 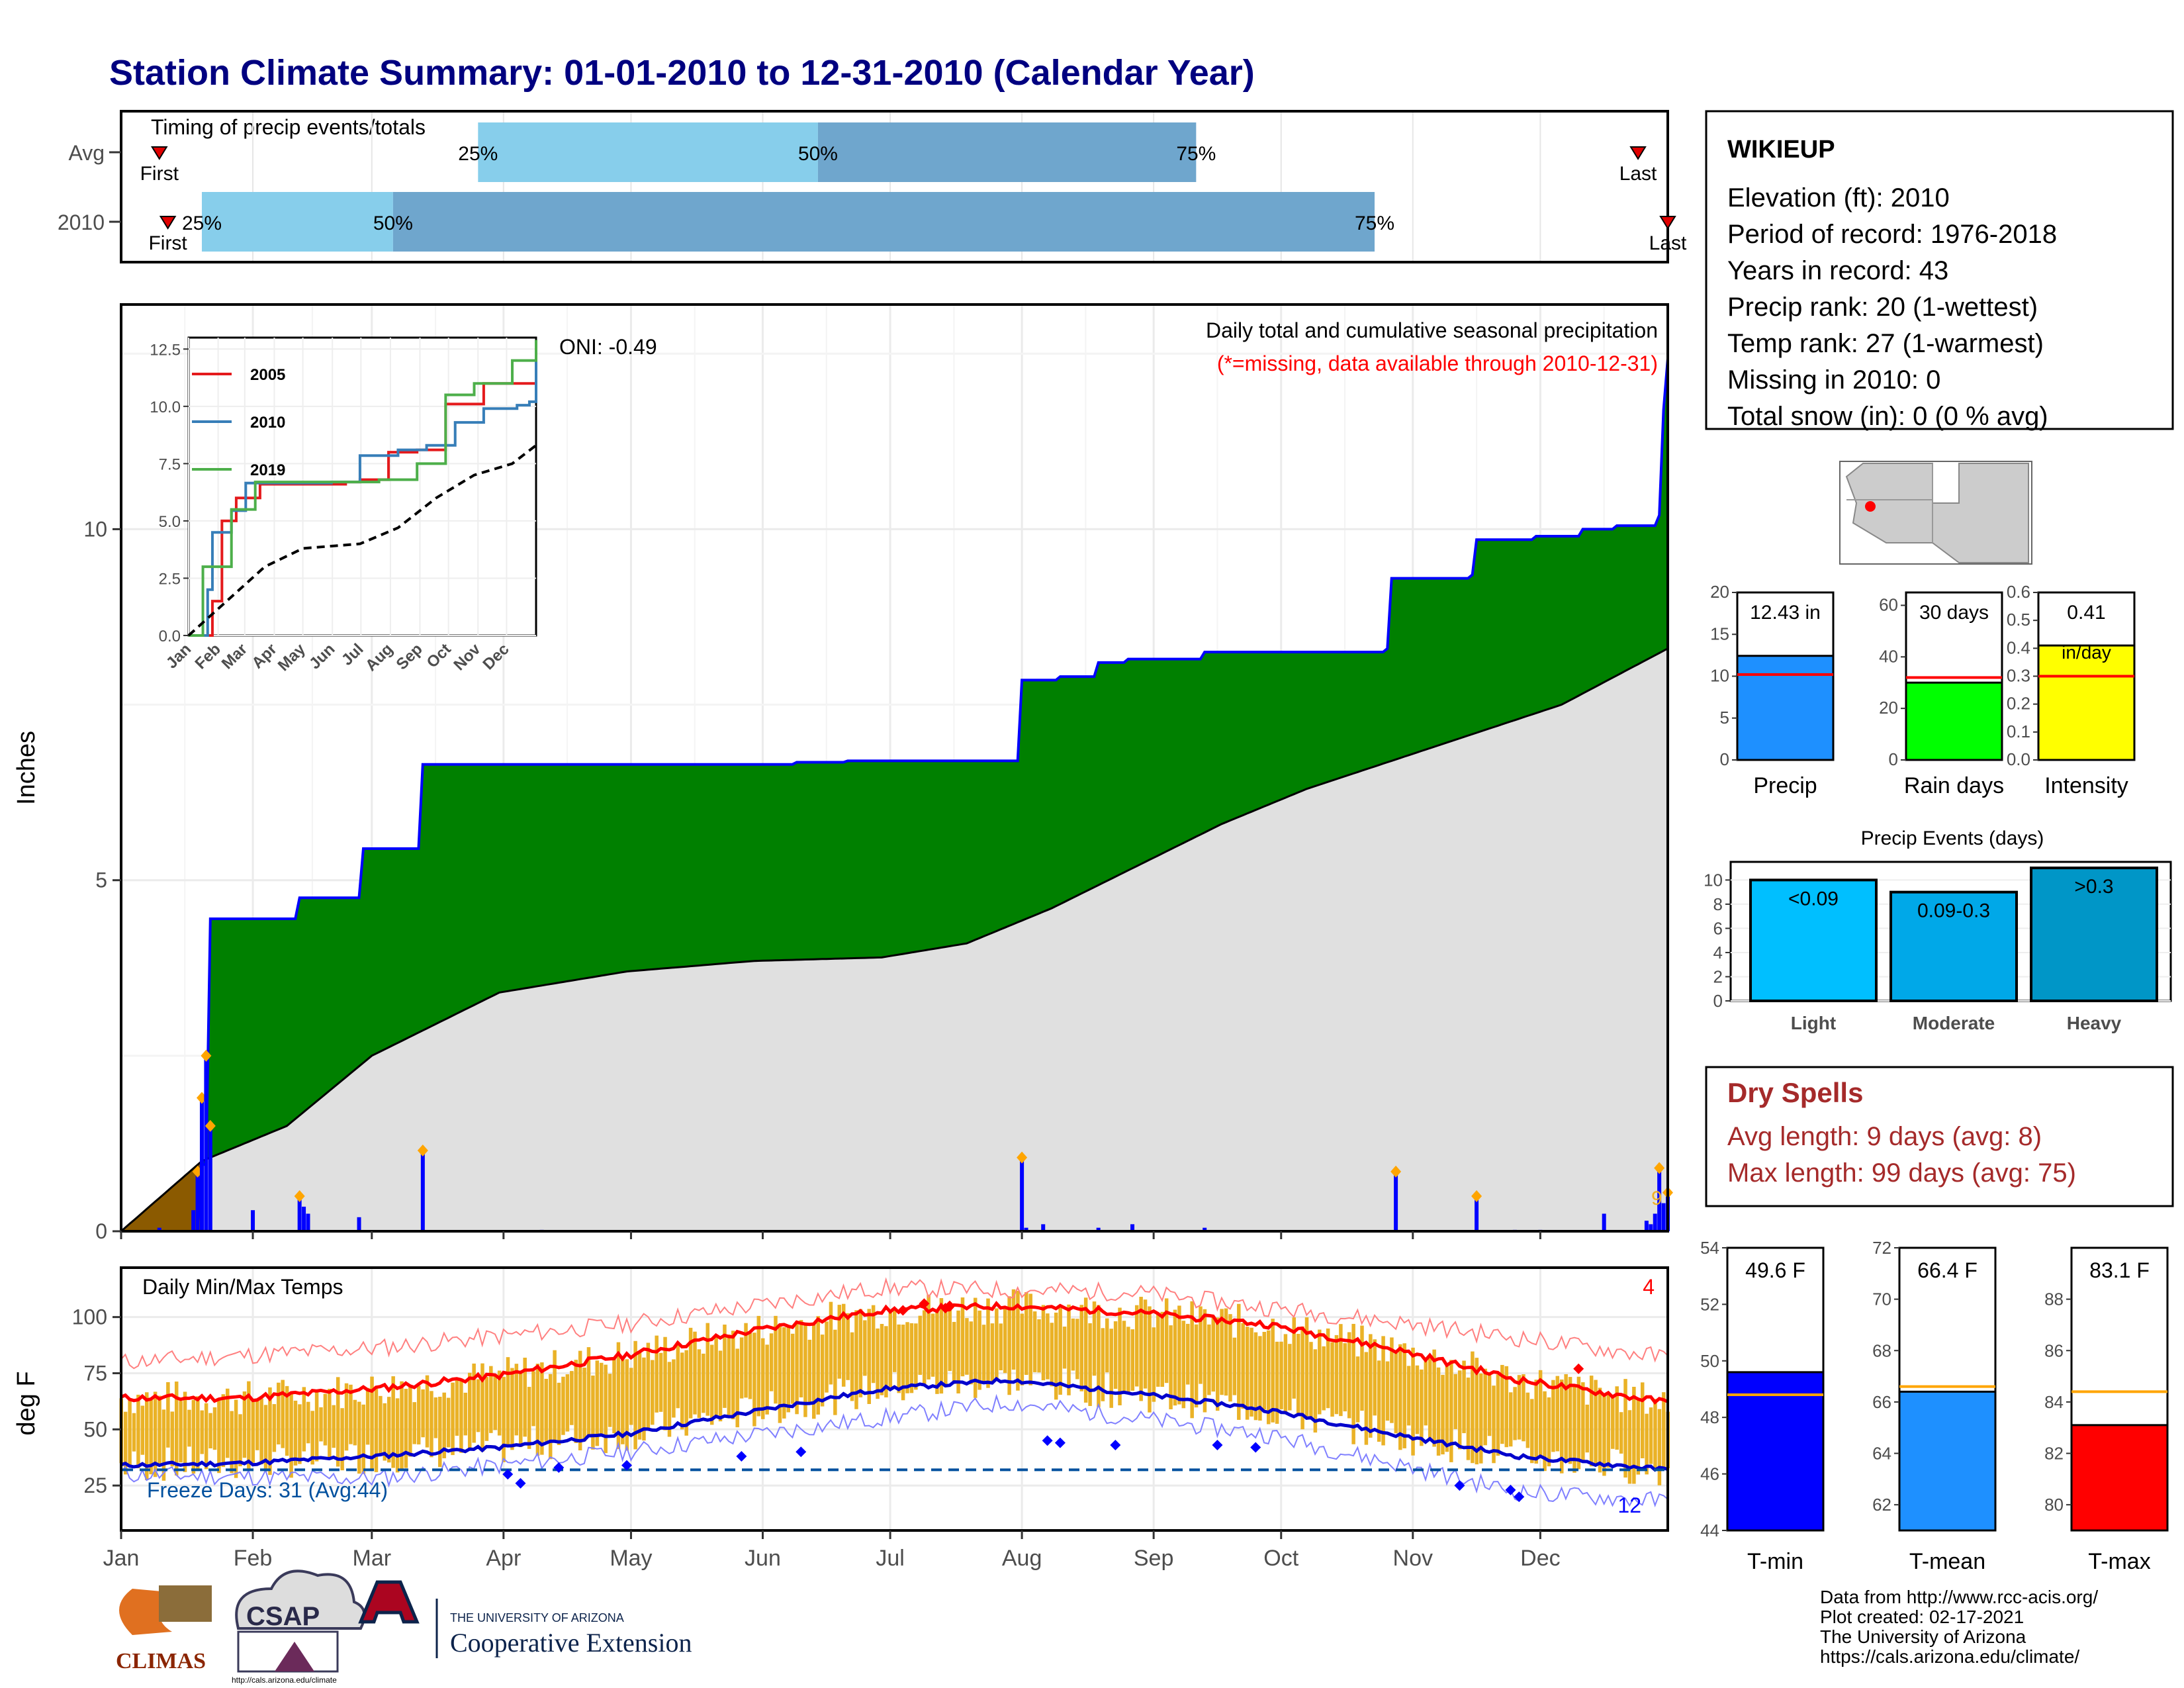 I want to click on summary-value-label: 12.43 in, so click(x=1786, y=613).